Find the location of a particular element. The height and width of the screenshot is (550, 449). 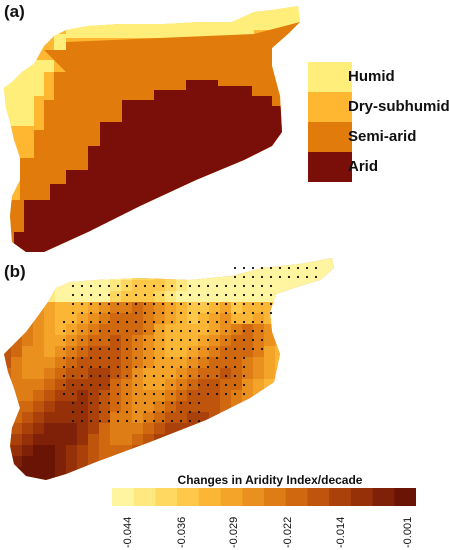

colorbar-segment is located at coordinates (253, 497).